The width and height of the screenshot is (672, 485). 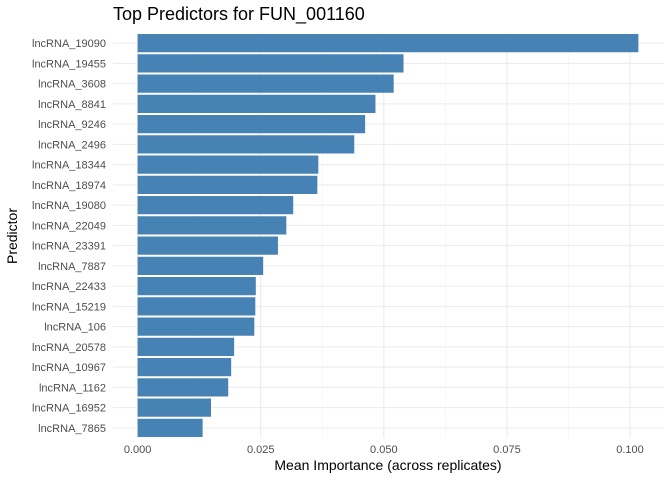 What do you see at coordinates (72, 429) in the screenshot?
I see `y-tick-label: lncRNA_7865` at bounding box center [72, 429].